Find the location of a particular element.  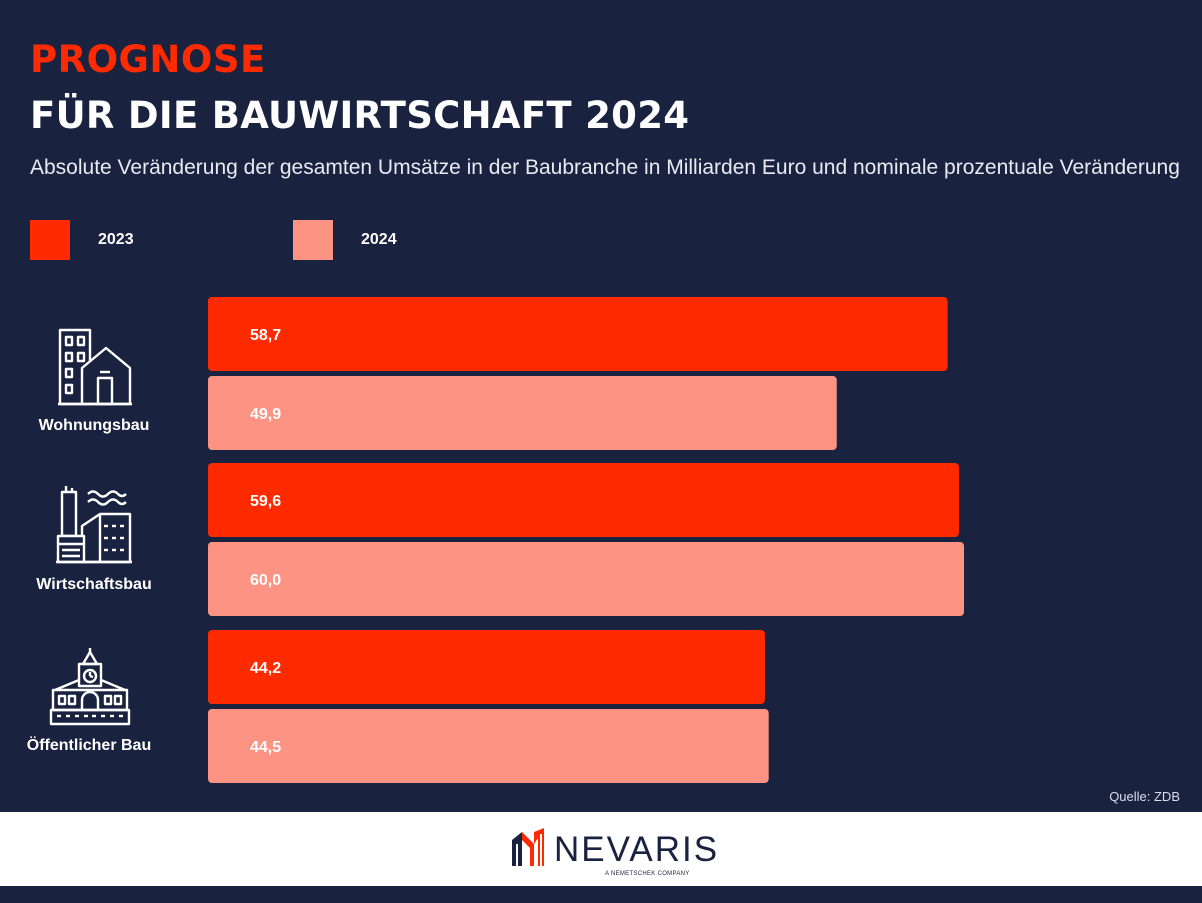

bar-value-label: 44,5 is located at coordinates (265, 747).